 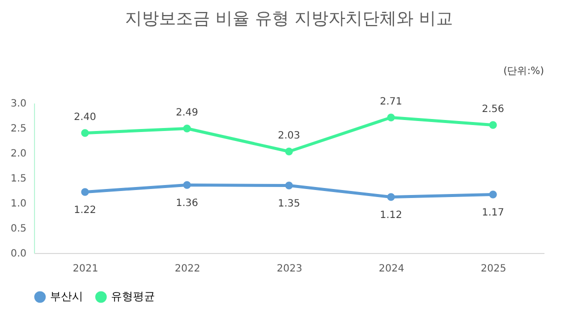 I want to click on x-tick-label: 2022, so click(x=187, y=269).